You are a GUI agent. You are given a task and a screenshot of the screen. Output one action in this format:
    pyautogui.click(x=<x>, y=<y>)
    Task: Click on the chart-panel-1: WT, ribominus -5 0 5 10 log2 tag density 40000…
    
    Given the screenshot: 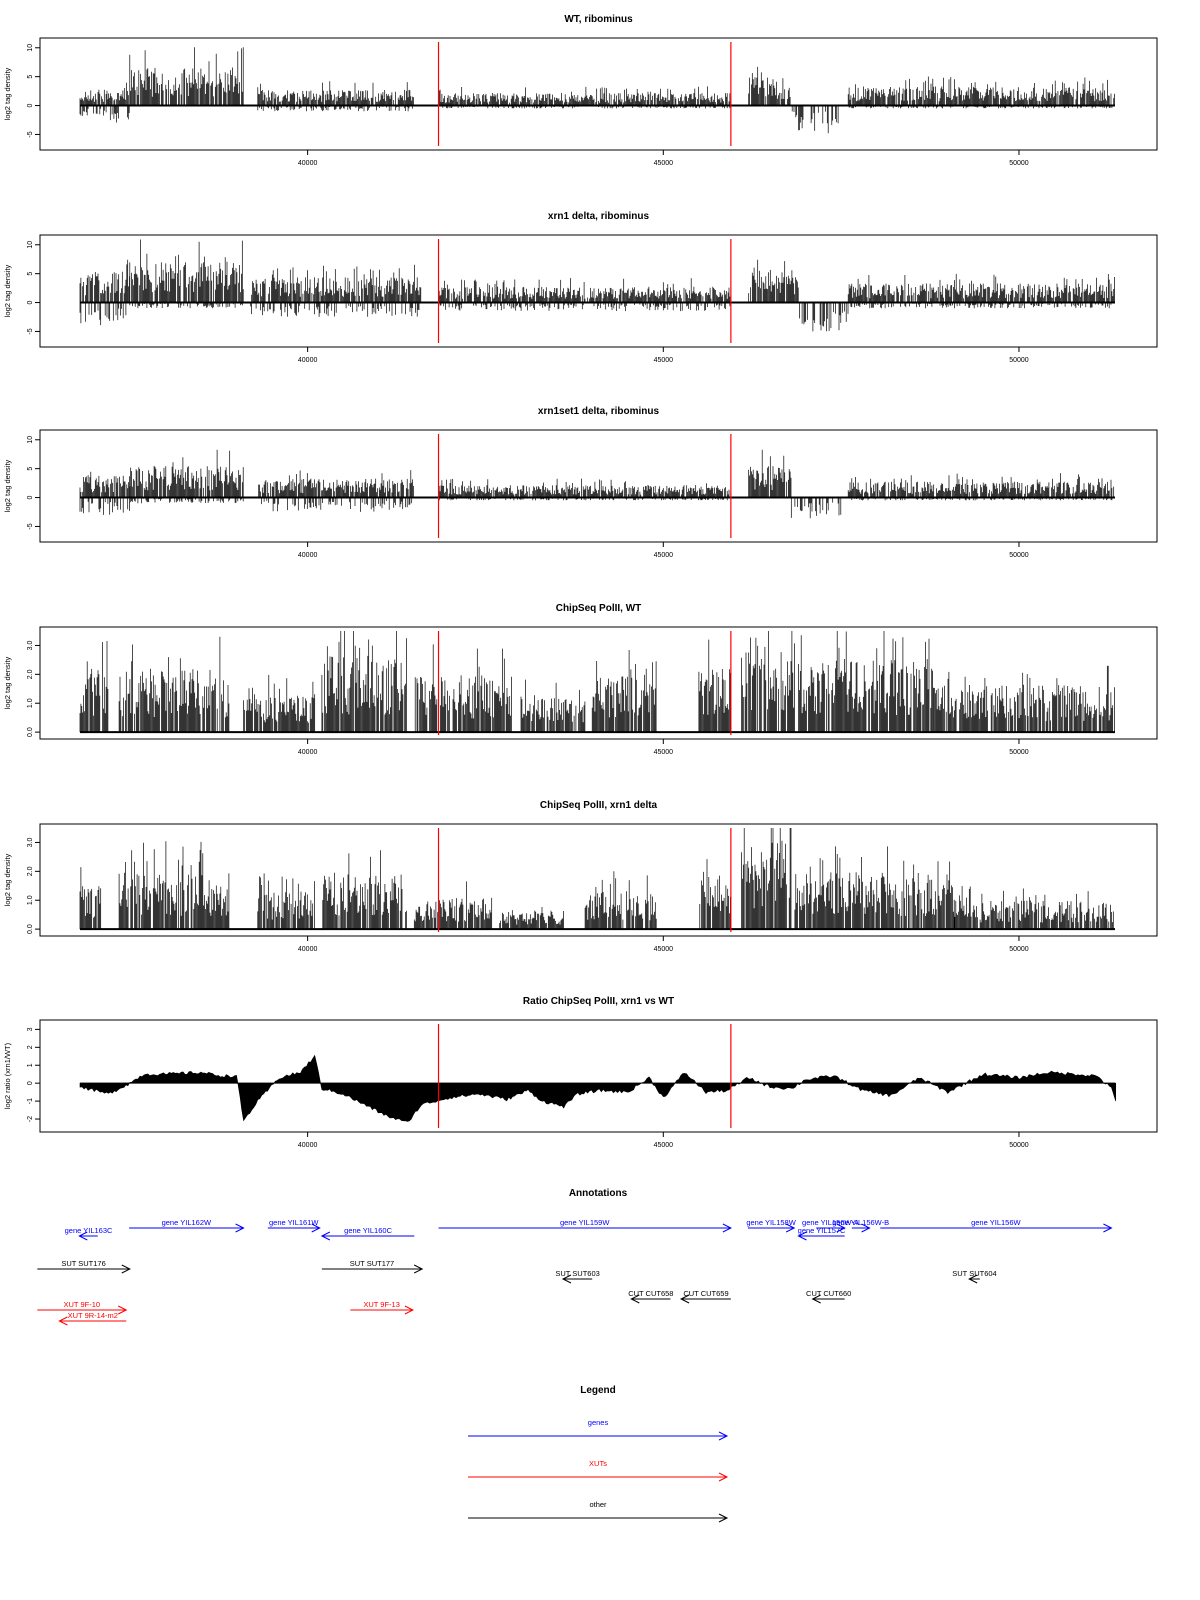 What is the action you would take?
    pyautogui.click(x=580, y=90)
    